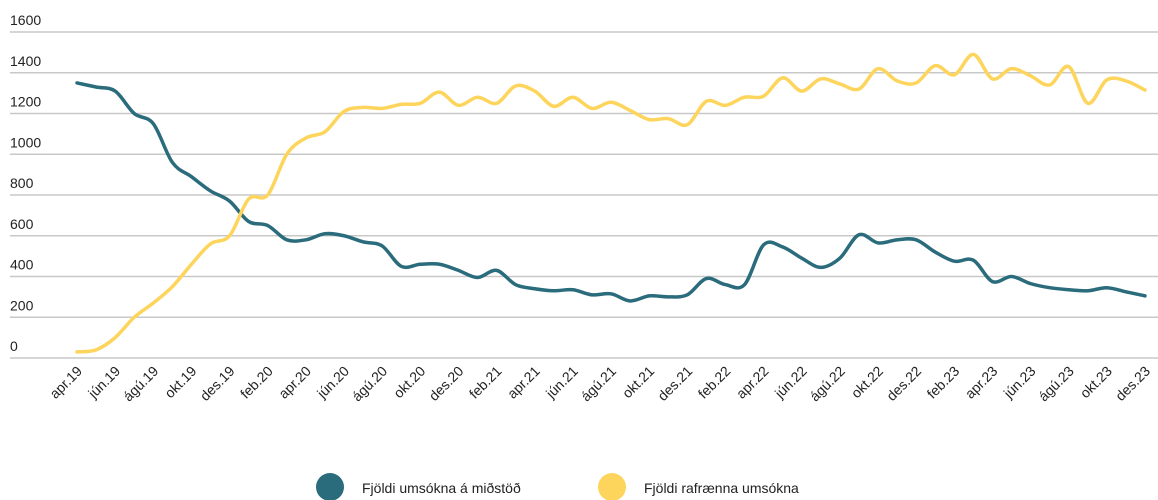 The width and height of the screenshot is (1158, 500). Describe the element at coordinates (217, 383) in the screenshot. I see `x-tick-label: des.19` at that location.